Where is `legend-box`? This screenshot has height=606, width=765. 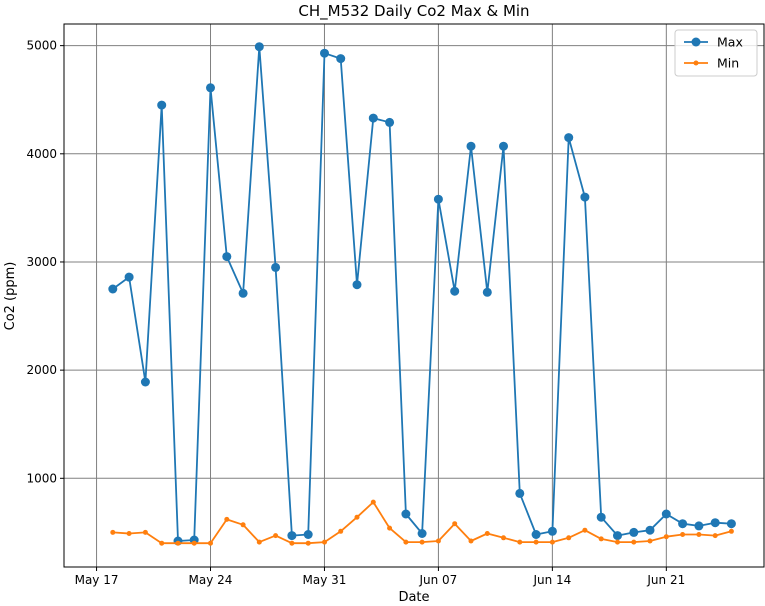 legend-box is located at coordinates (716, 53).